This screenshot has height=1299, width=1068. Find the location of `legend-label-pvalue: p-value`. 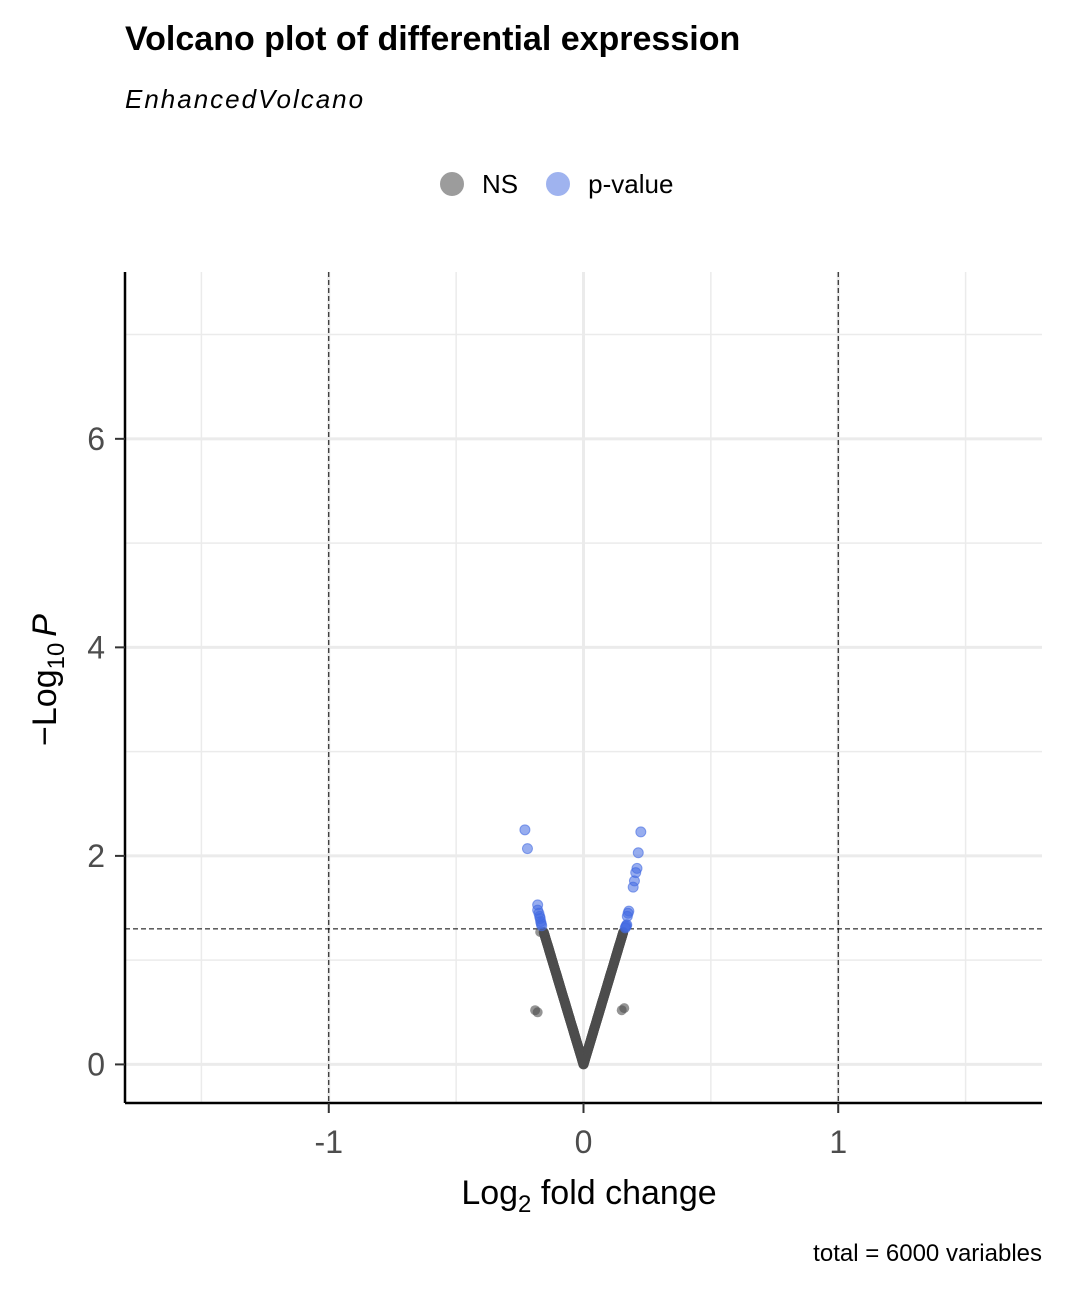

legend-label-pvalue: p-value is located at coordinates (631, 183).